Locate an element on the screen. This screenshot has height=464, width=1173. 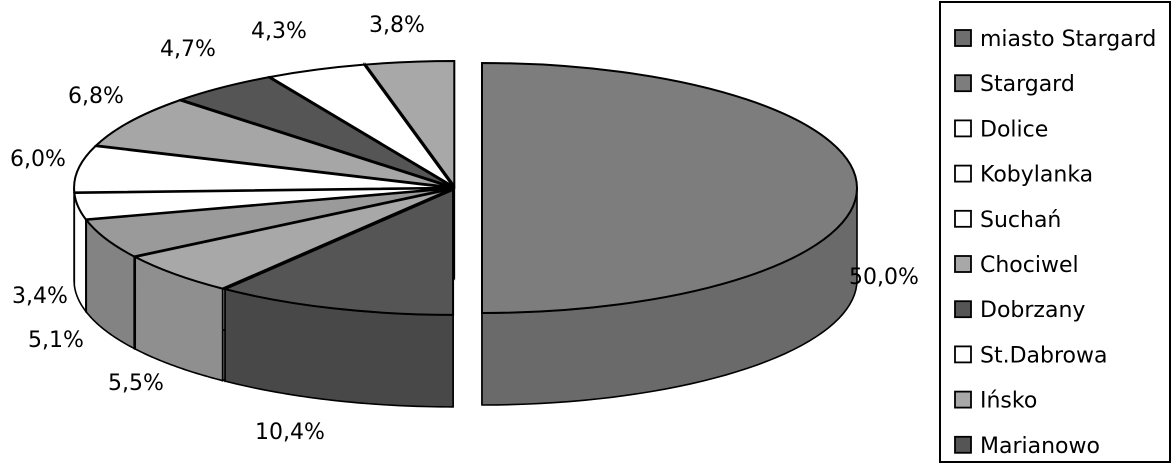
slice-label-5: 6,0% is located at coordinates (38, 159).